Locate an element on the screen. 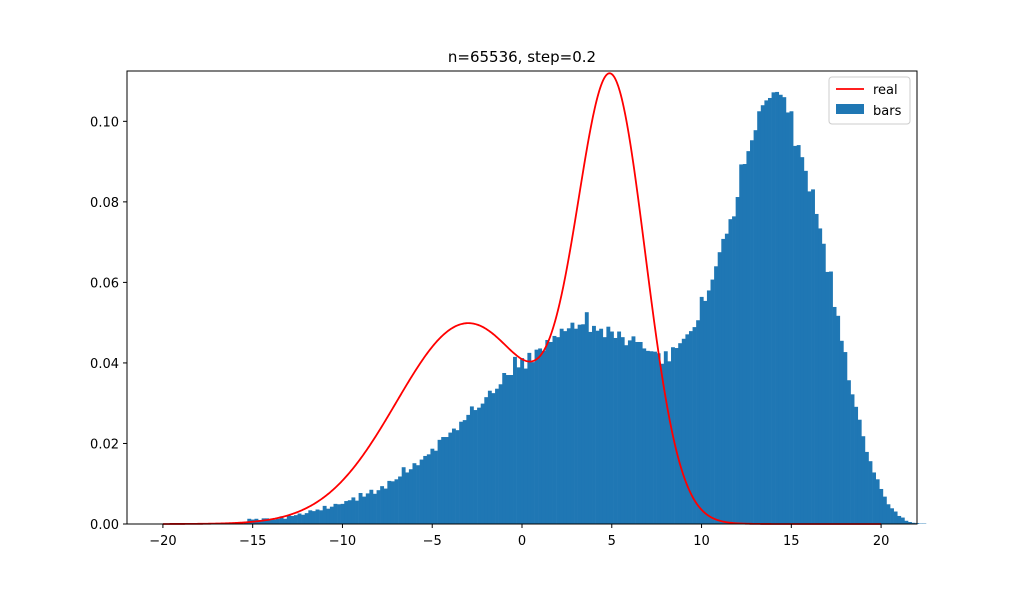  x-tick-label: −20 is located at coordinates (162, 541).